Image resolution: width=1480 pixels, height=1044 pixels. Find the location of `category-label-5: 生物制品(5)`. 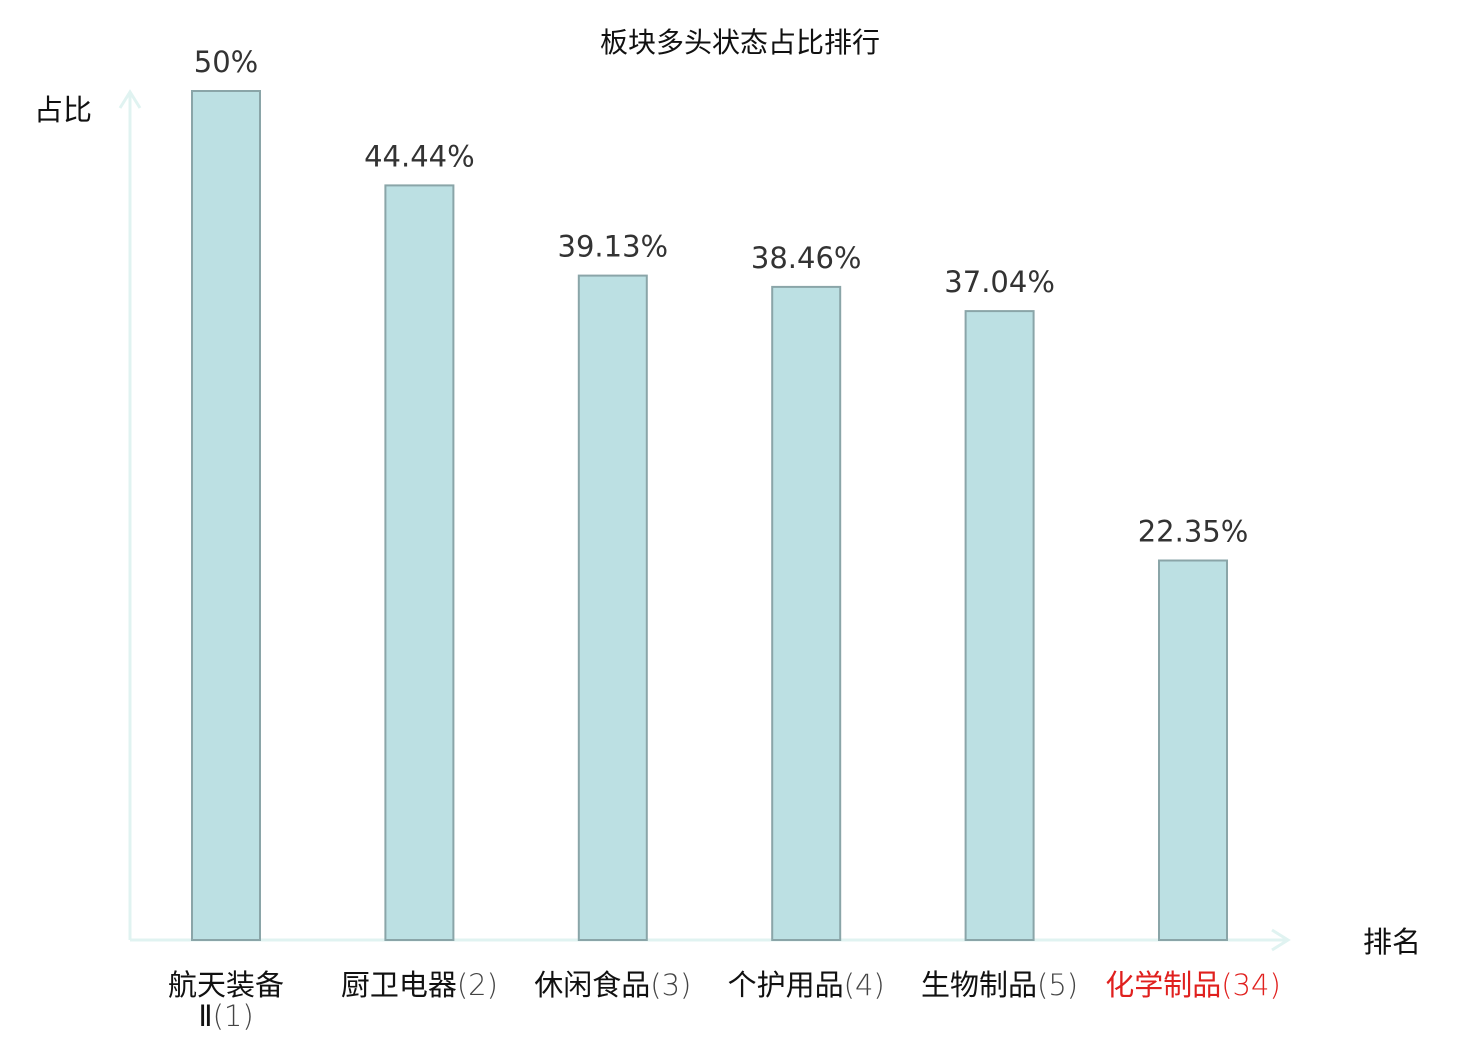

category-label-5: 生物制品(5) is located at coordinates (999, 985).